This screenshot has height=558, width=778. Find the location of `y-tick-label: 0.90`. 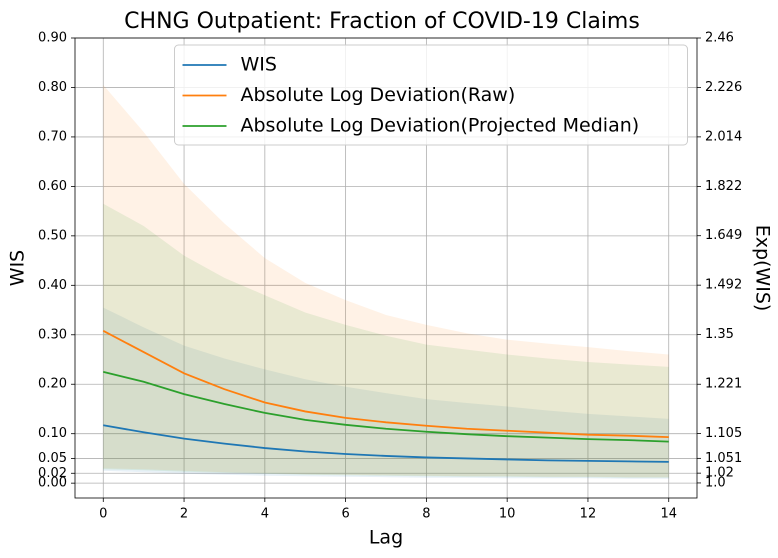

y-tick-label: 0.90 is located at coordinates (52, 38).